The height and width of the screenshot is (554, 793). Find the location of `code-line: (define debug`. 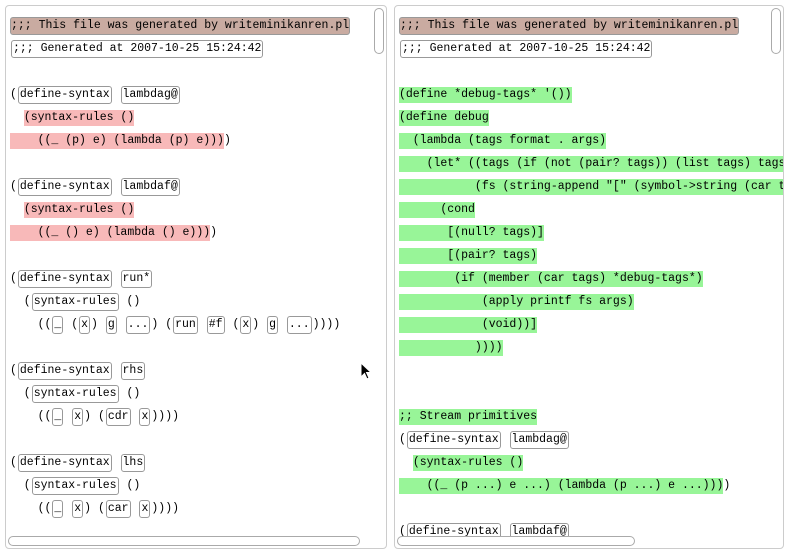

code-line: (define debug is located at coordinates (591, 117).